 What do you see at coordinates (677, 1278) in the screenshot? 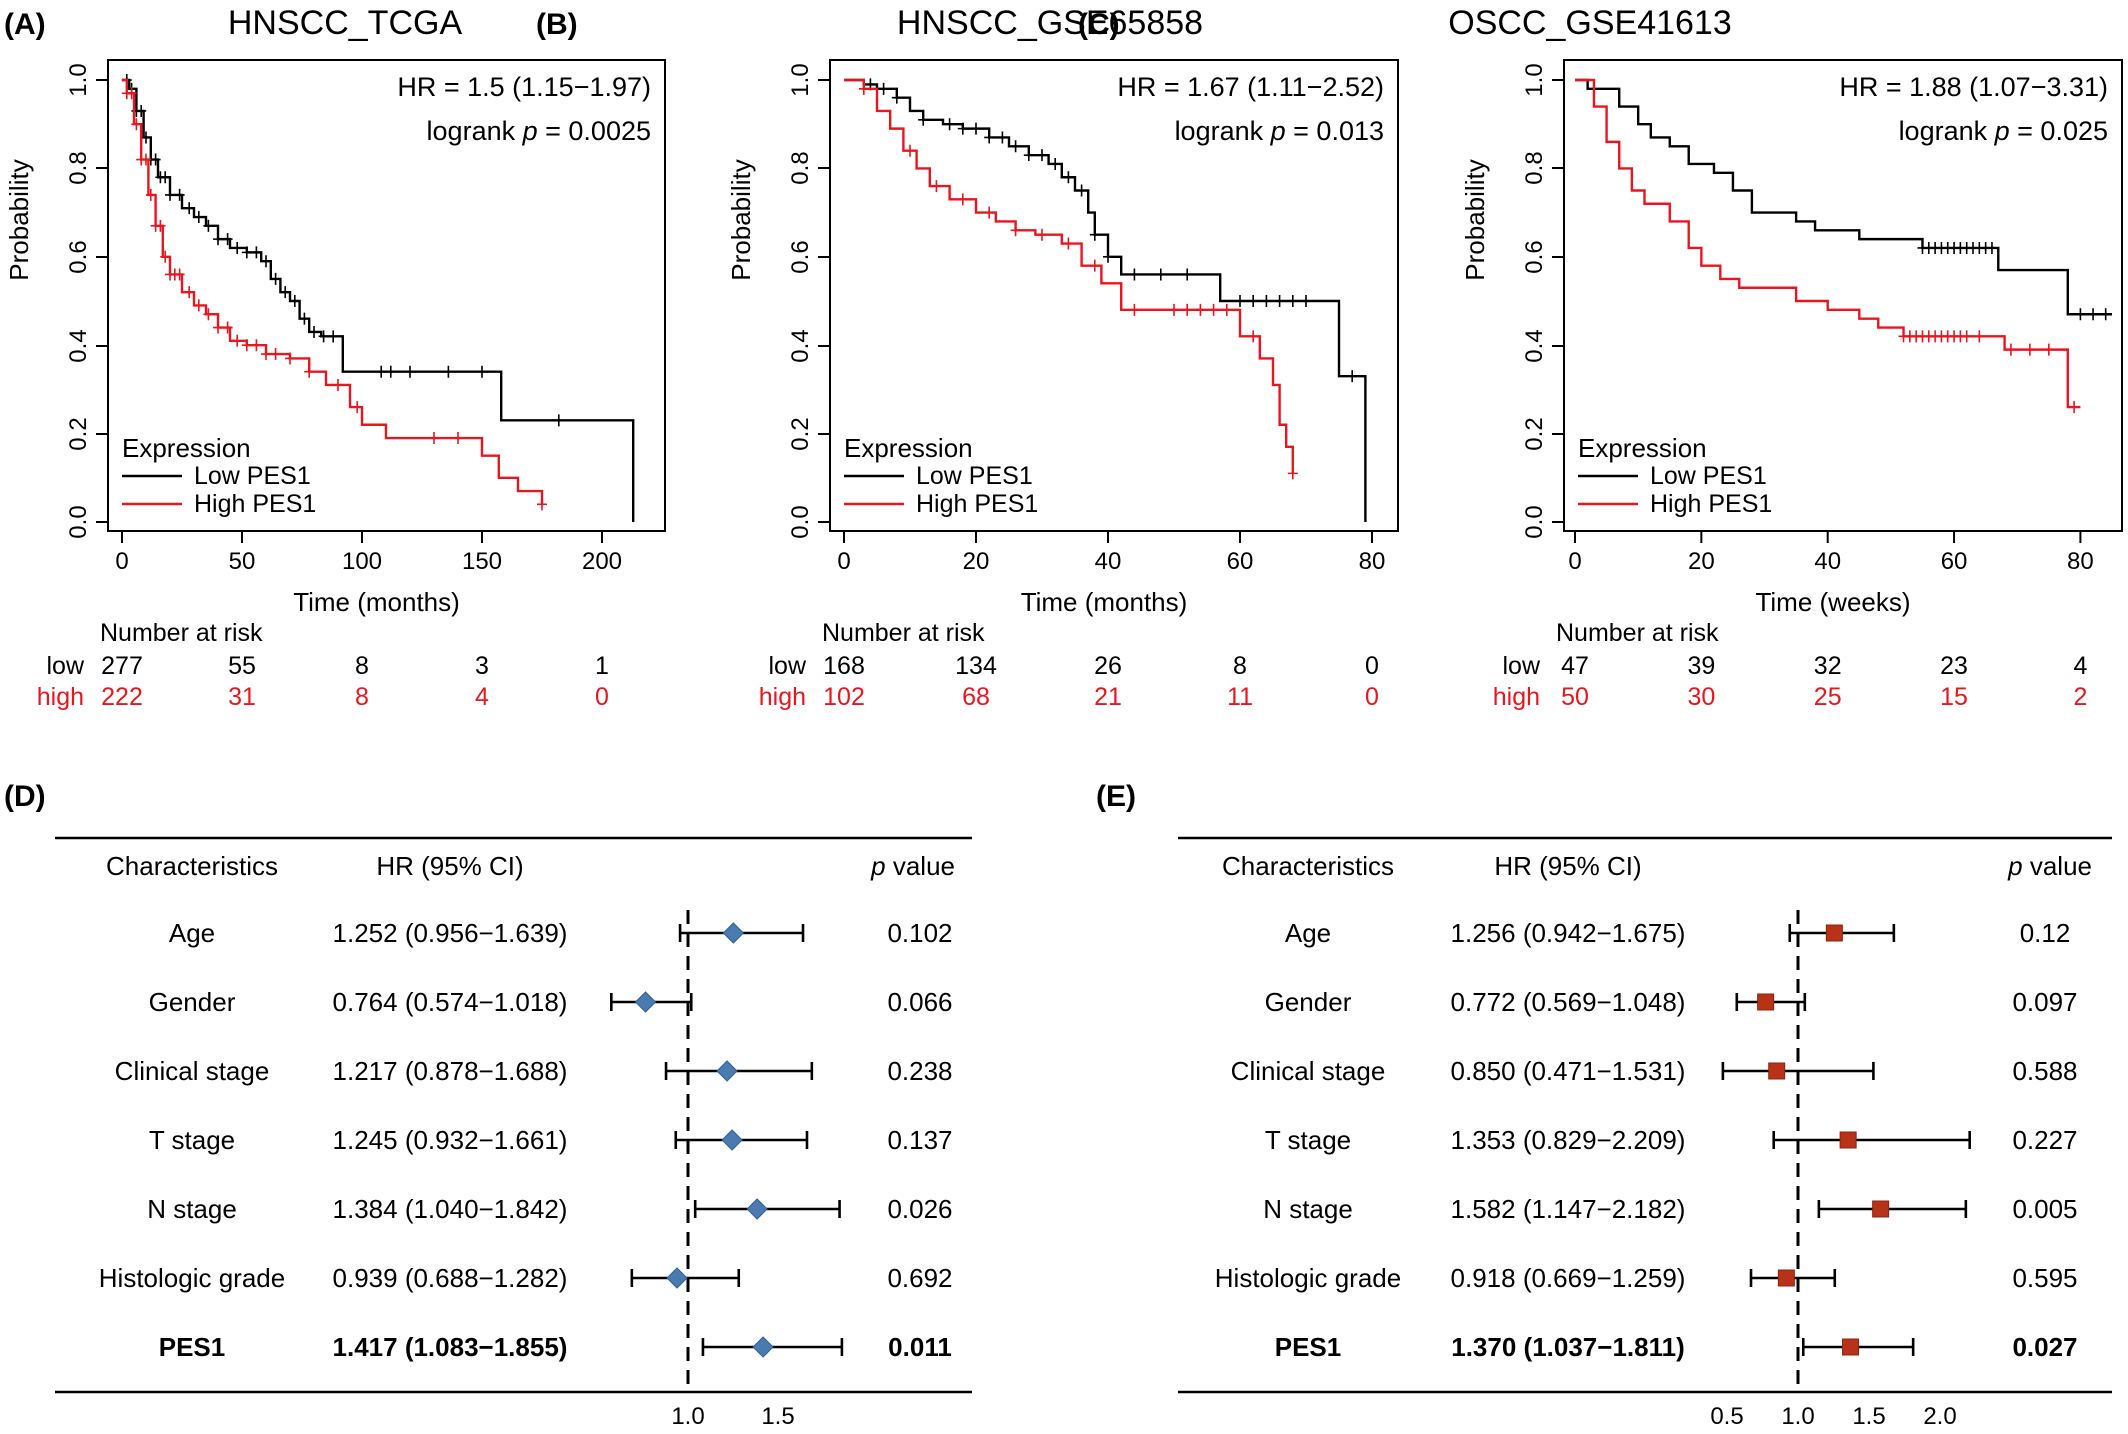
I see `hr-marker-diamond` at bounding box center [677, 1278].